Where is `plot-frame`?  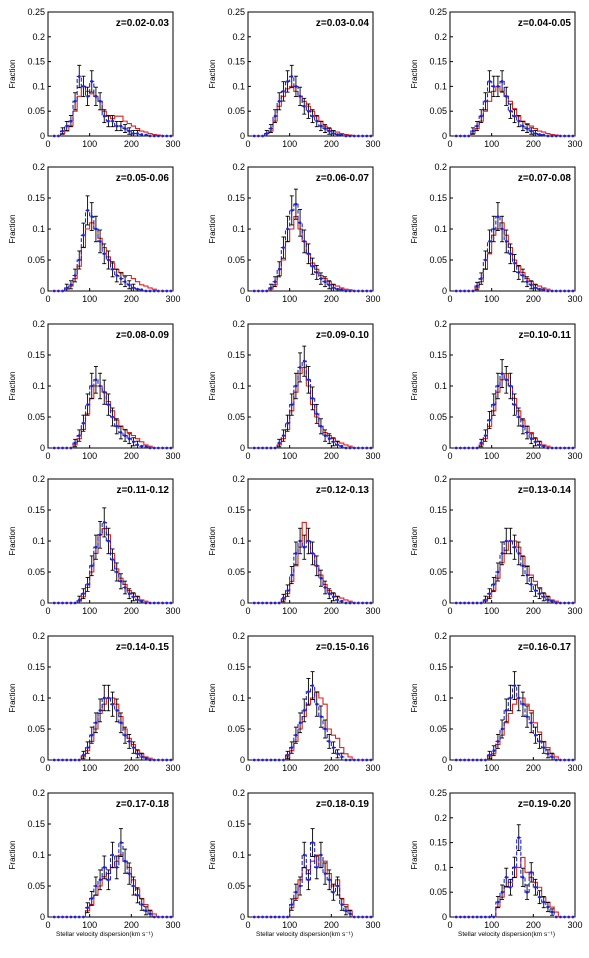 plot-frame is located at coordinates (110, 386).